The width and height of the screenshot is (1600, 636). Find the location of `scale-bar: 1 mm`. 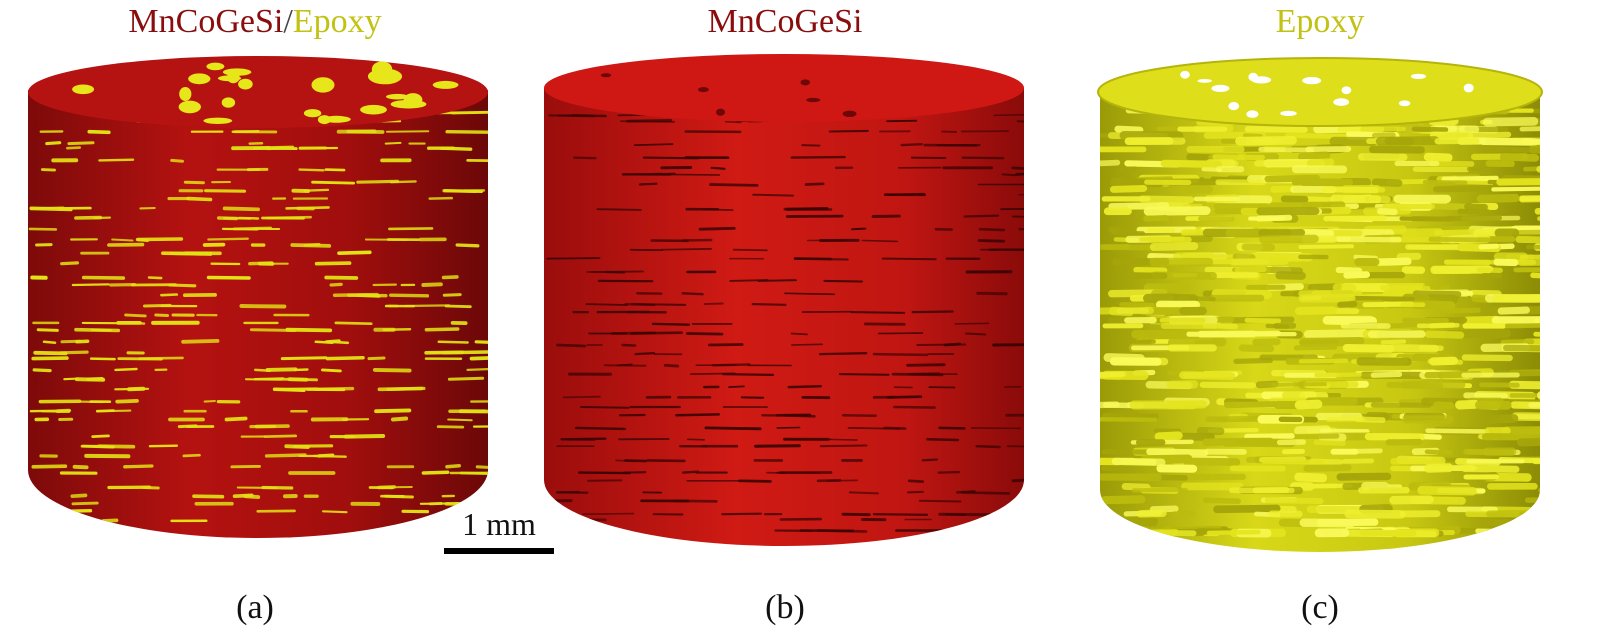

scale-bar: 1 mm is located at coordinates (499, 530).